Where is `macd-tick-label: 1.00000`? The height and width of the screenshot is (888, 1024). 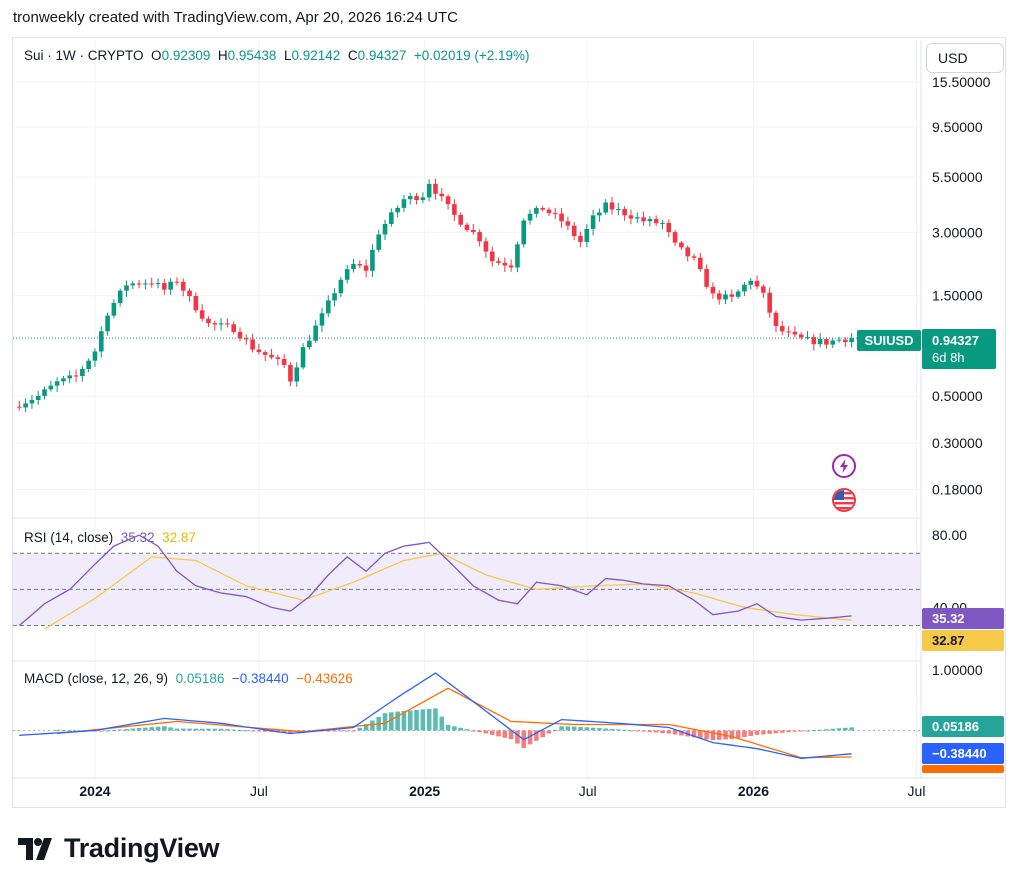
macd-tick-label: 1.00000 is located at coordinates (957, 670).